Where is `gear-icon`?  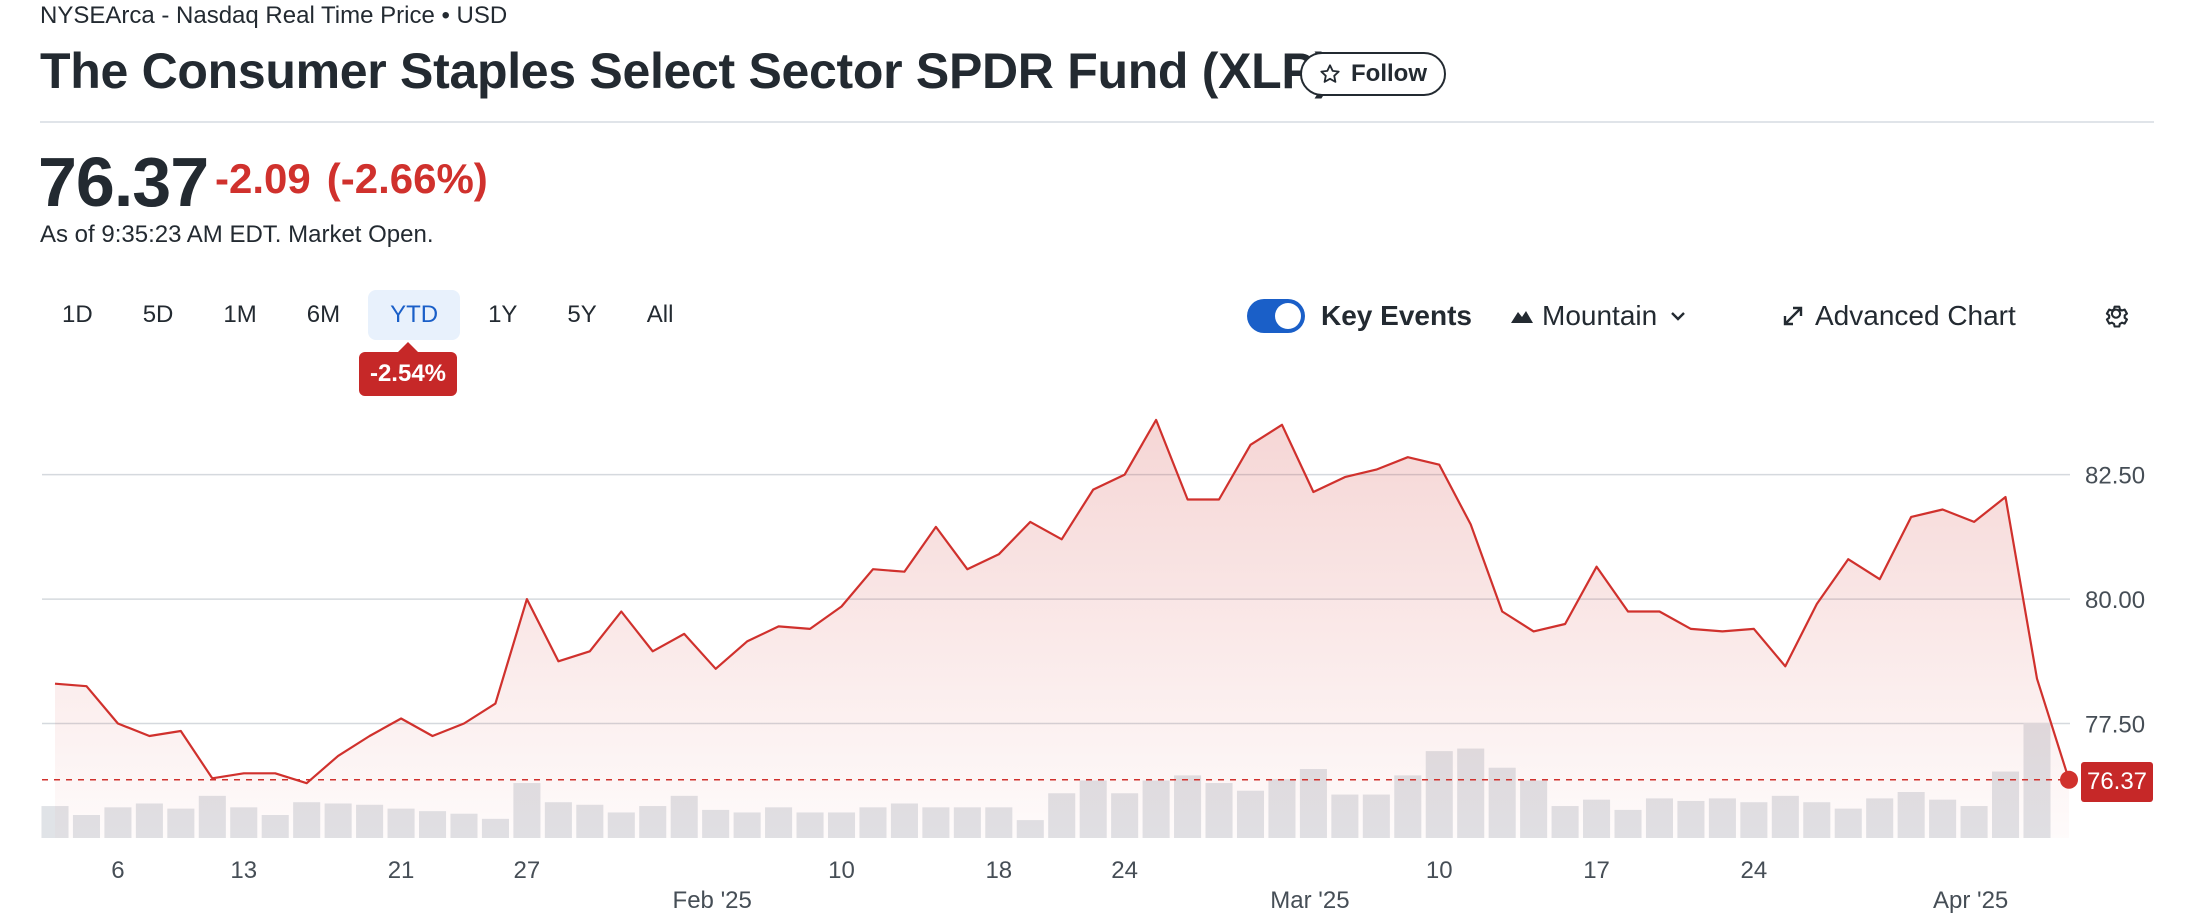
gear-icon is located at coordinates (2117, 316).